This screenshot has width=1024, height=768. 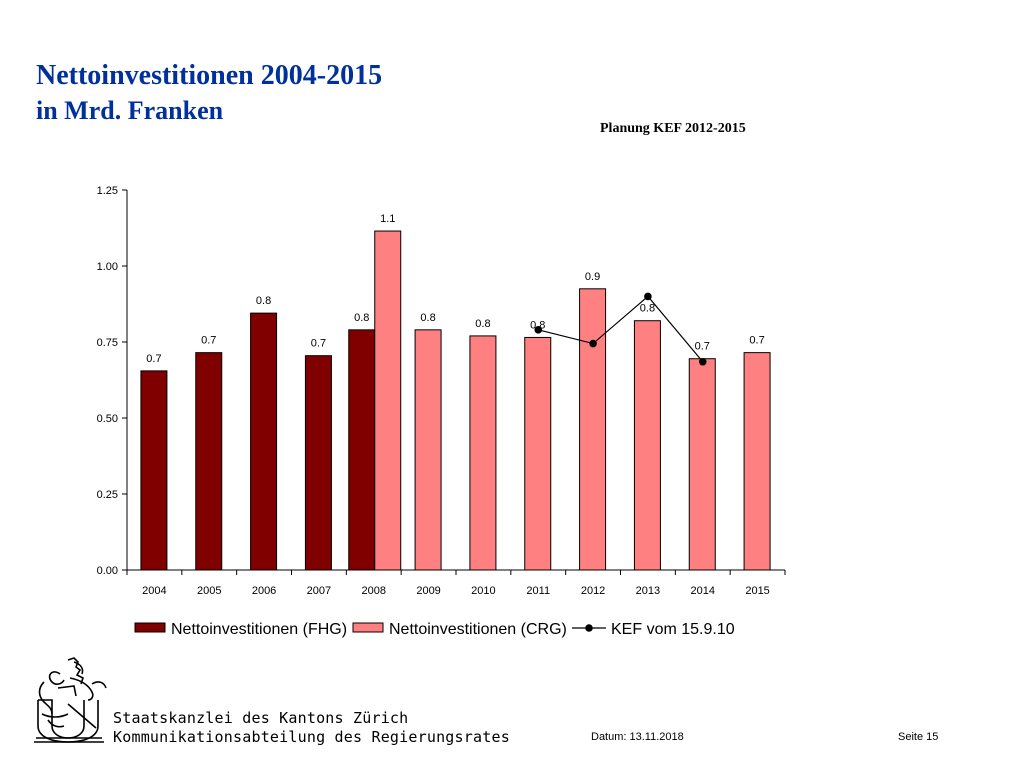 What do you see at coordinates (538, 591) in the screenshot?
I see `x-tick-label: 2011` at bounding box center [538, 591].